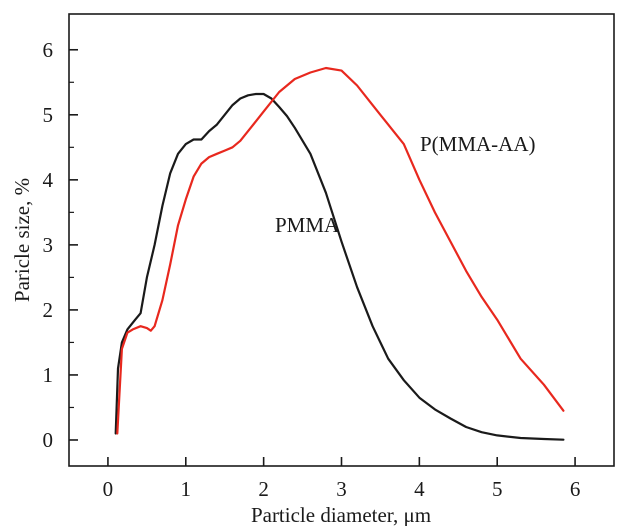 The width and height of the screenshot is (622, 526). What do you see at coordinates (48, 50) in the screenshot?
I see `y-tick-label: 6` at bounding box center [48, 50].